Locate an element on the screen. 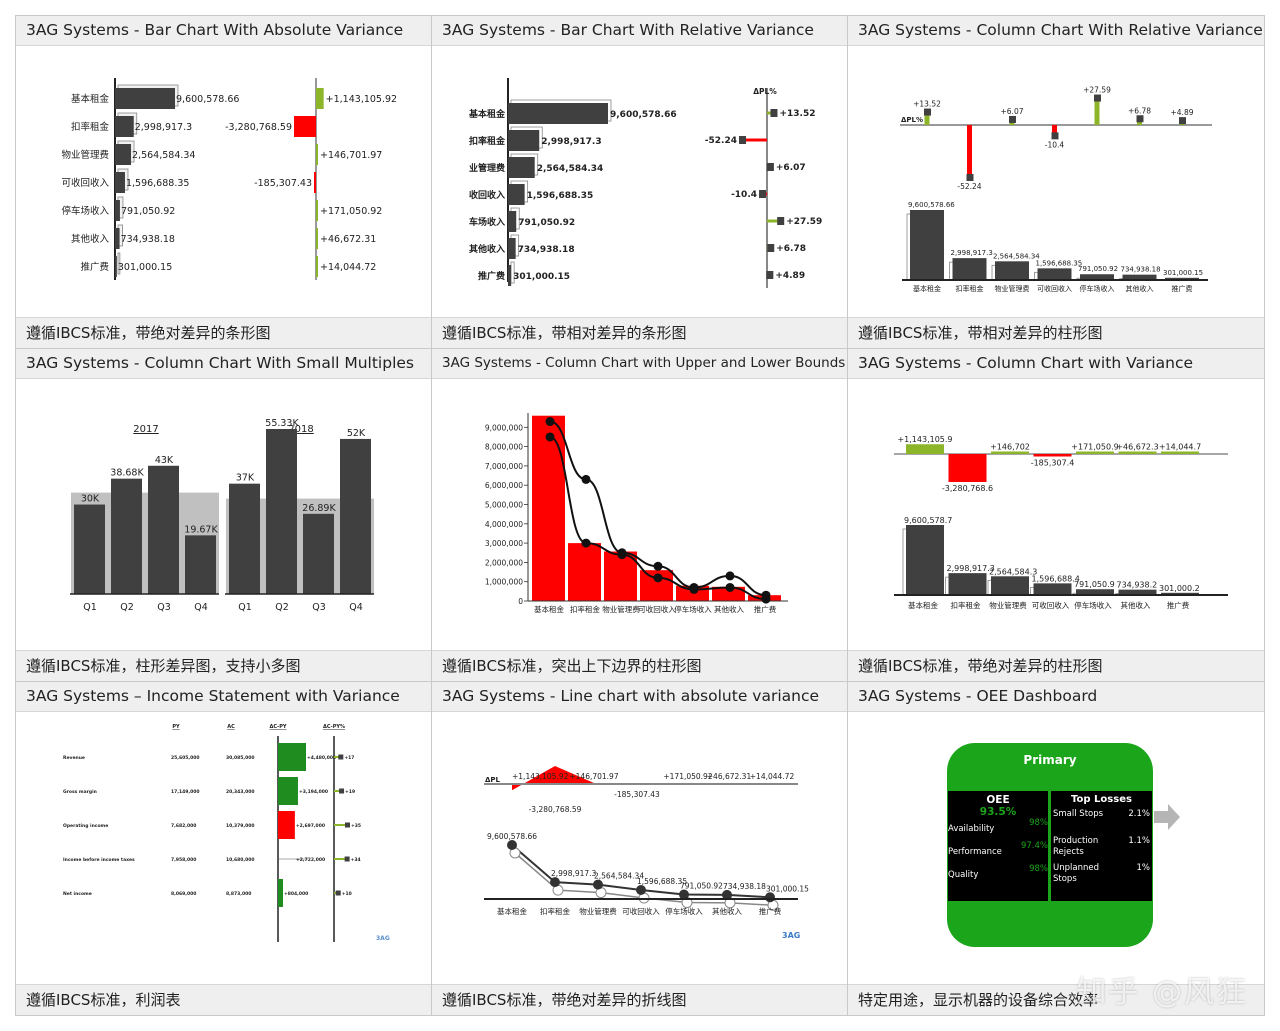 The height and width of the screenshot is (1031, 1280). ac-value: 20,343,000 is located at coordinates (240, 792).